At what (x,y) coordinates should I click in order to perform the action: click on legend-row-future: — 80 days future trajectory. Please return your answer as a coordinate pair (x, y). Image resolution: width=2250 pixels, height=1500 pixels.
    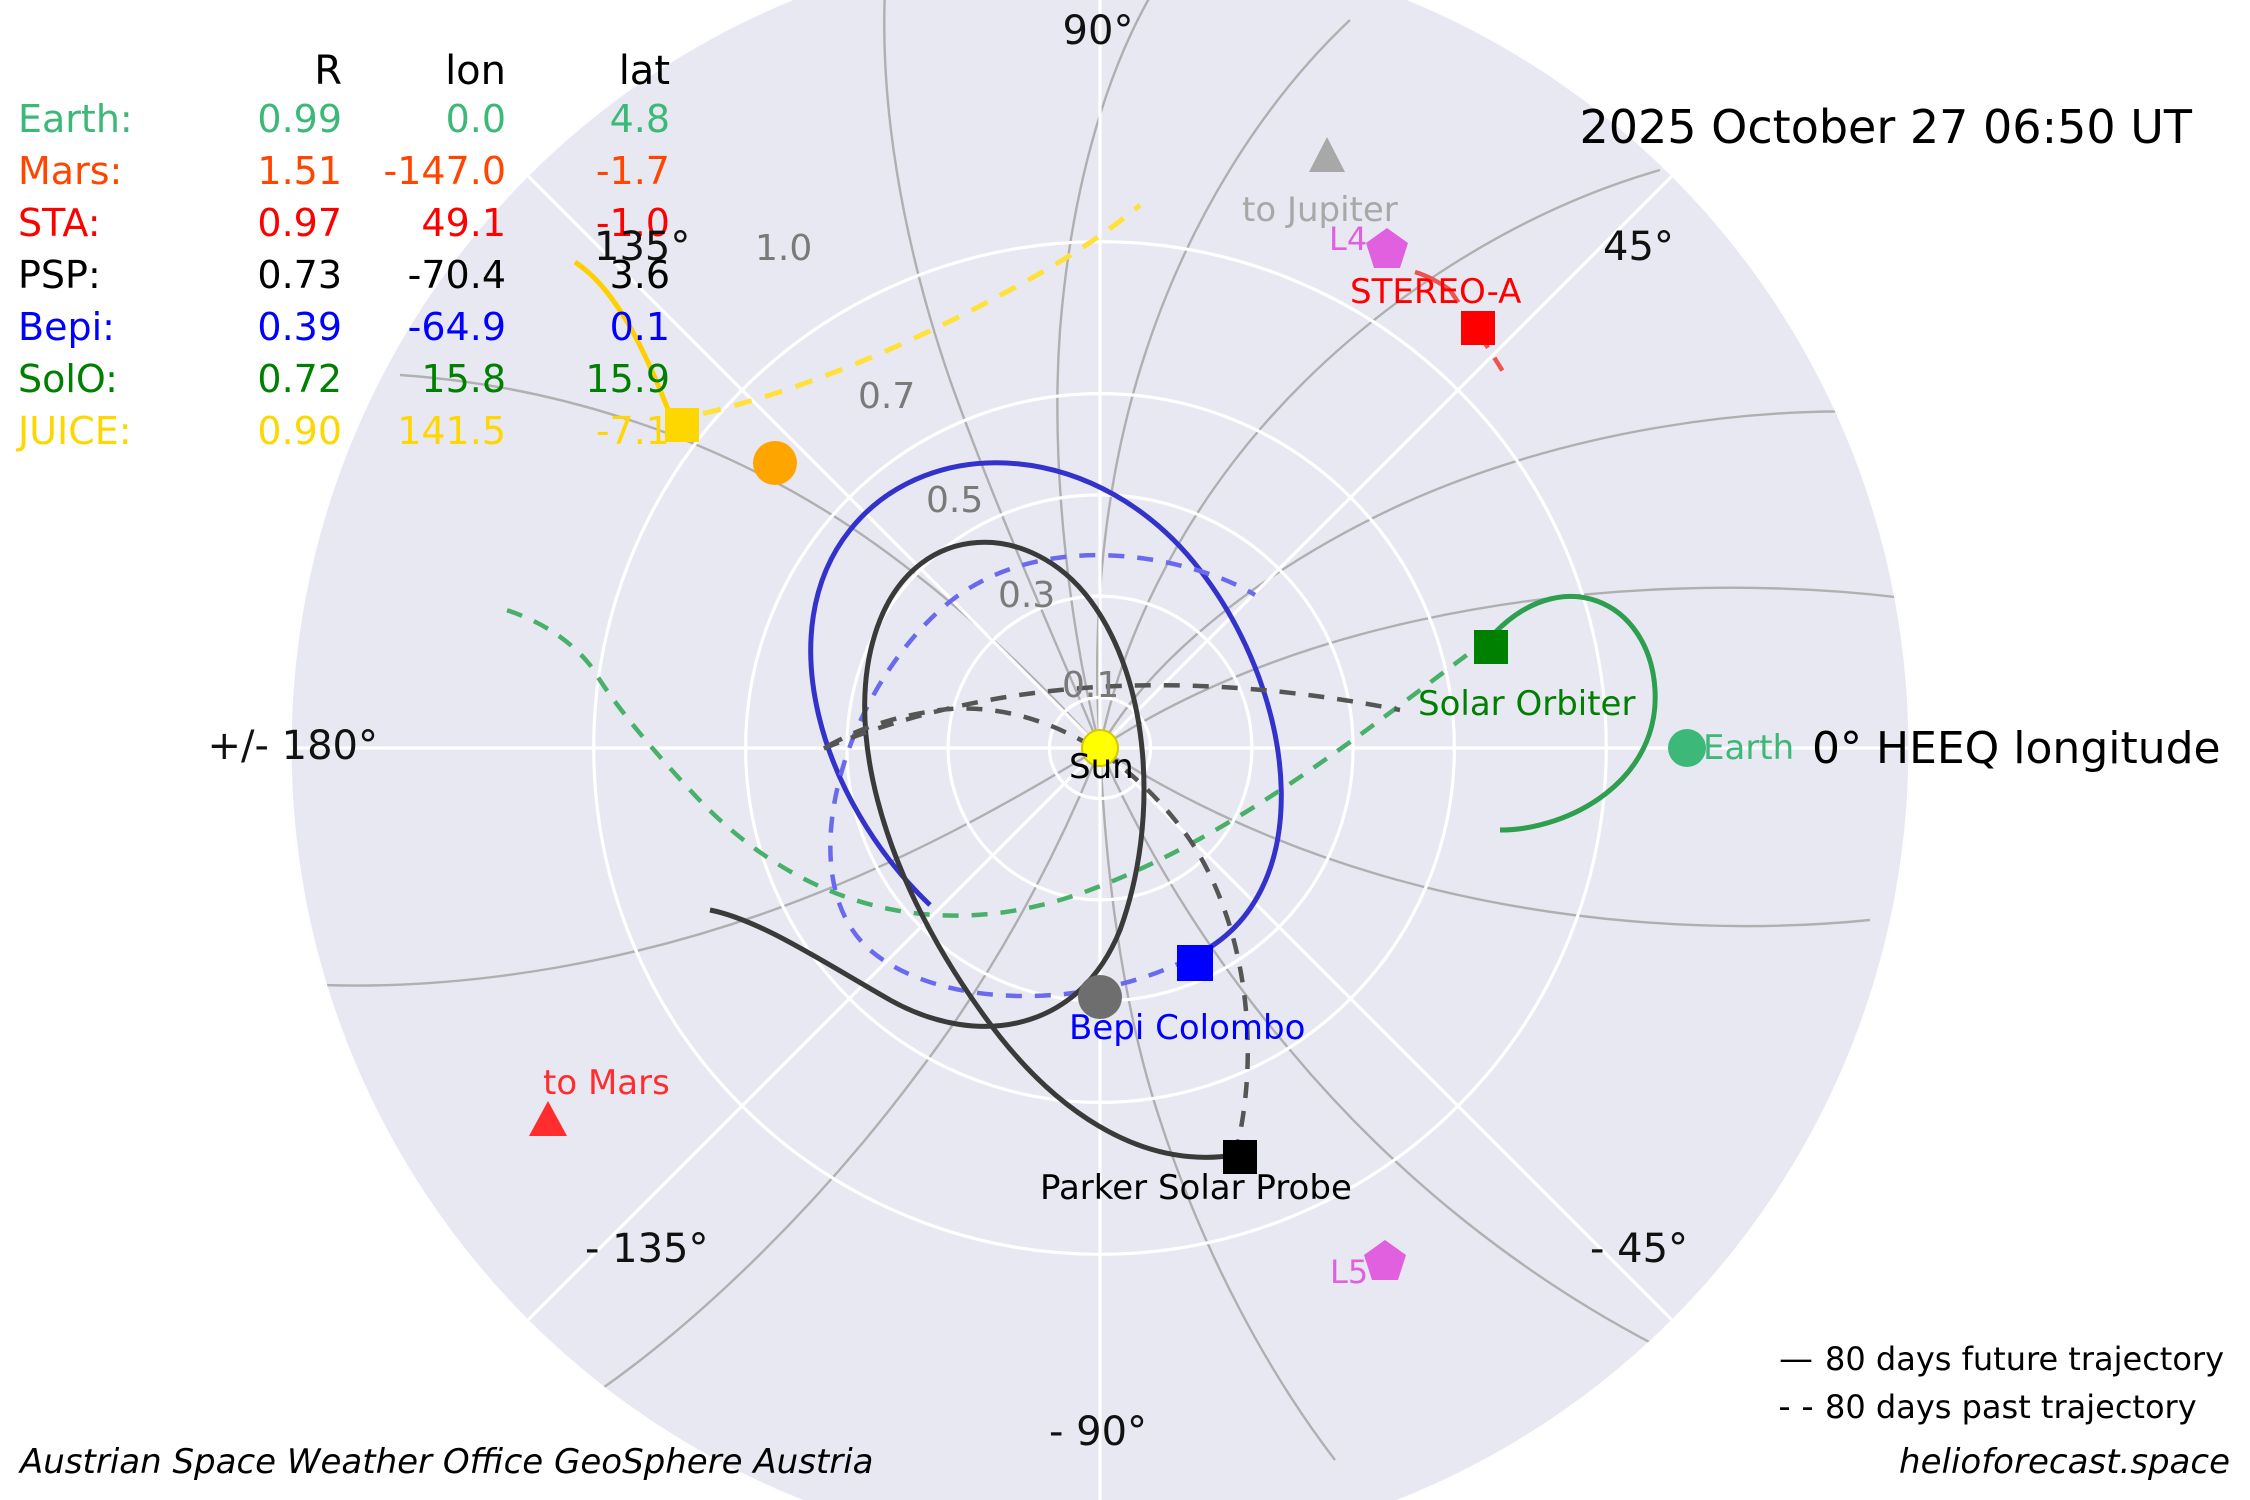
    Looking at the image, I should click on (1995, 1359).